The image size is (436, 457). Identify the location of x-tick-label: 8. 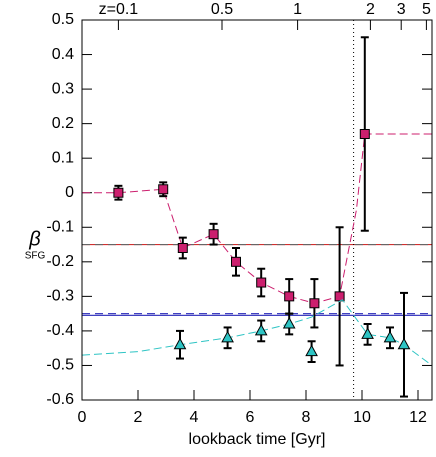
(306, 417).